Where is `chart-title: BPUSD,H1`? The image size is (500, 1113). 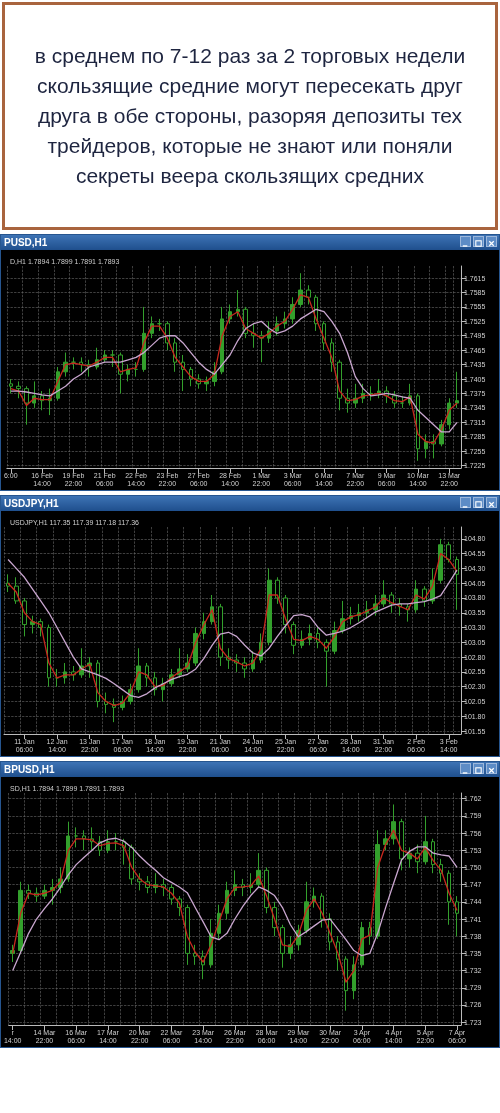
chart-title: BPUSD,H1 is located at coordinates (29, 769).